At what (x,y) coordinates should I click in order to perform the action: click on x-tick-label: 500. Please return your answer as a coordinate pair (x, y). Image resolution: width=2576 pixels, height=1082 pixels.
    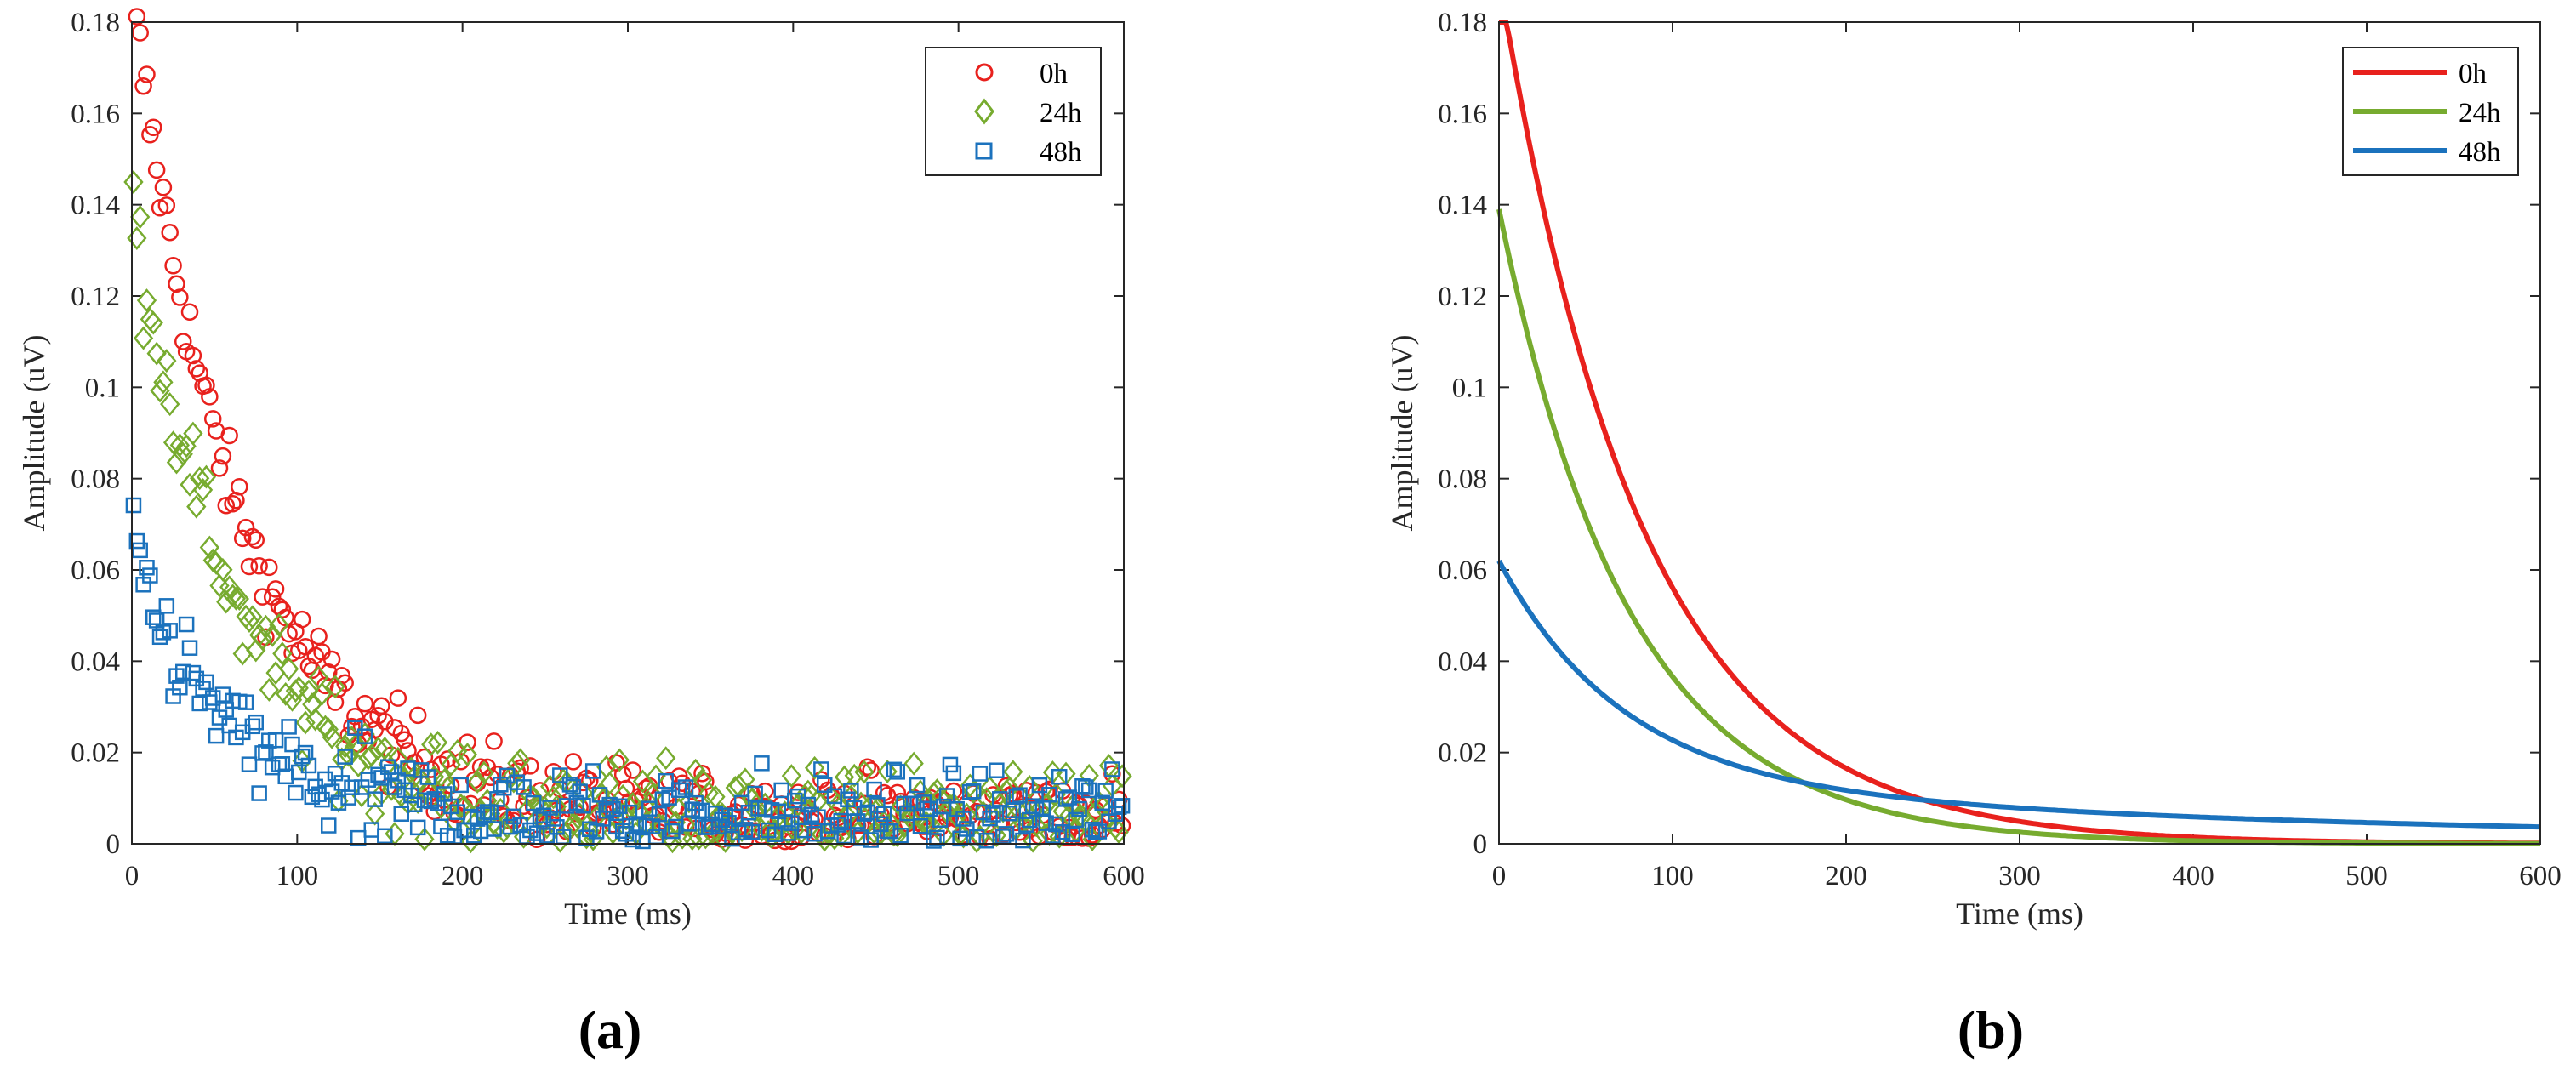
    Looking at the image, I should click on (2366, 876).